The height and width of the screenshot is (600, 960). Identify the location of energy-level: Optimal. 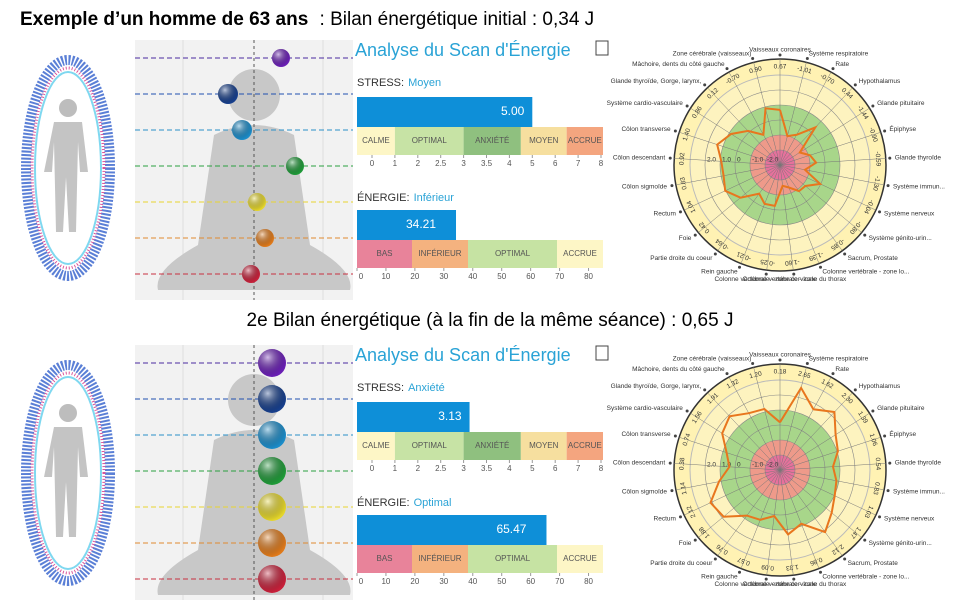
(433, 503).